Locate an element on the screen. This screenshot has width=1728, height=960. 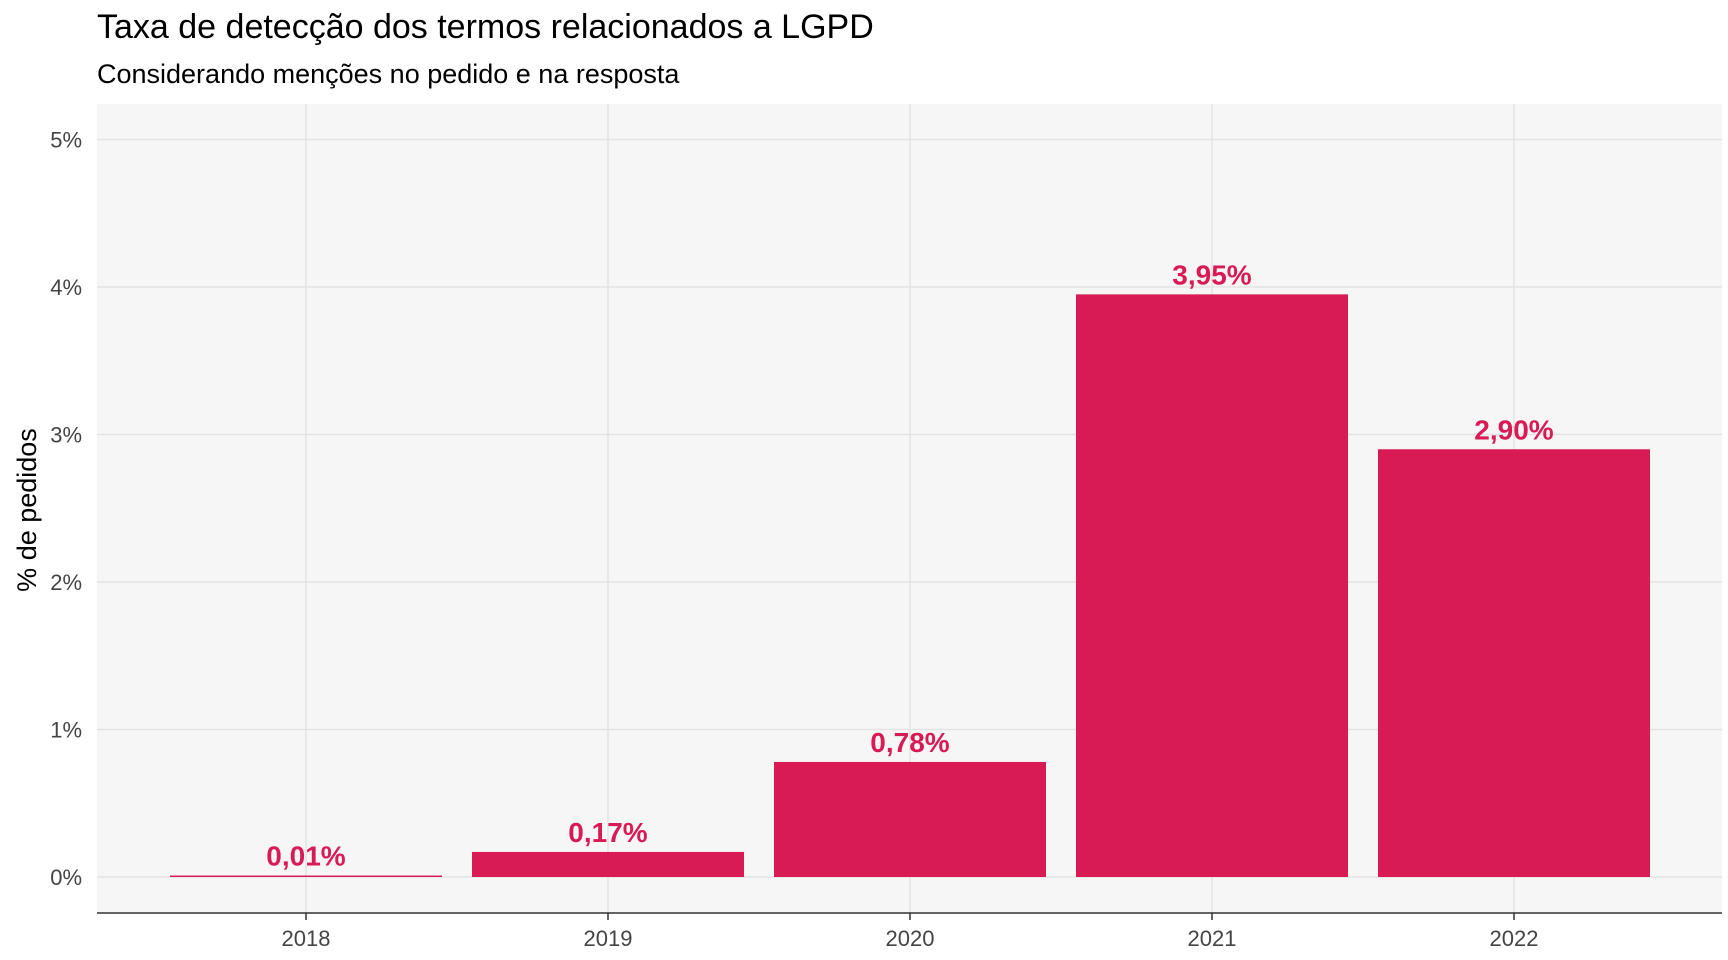
bar-2020 is located at coordinates (910, 819).